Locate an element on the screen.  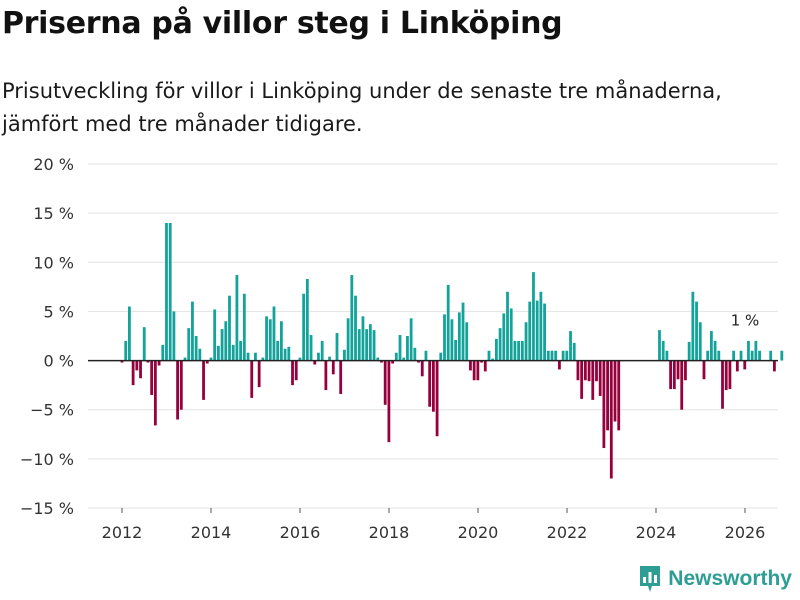
x-tick-label: 2014 is located at coordinates (211, 532).